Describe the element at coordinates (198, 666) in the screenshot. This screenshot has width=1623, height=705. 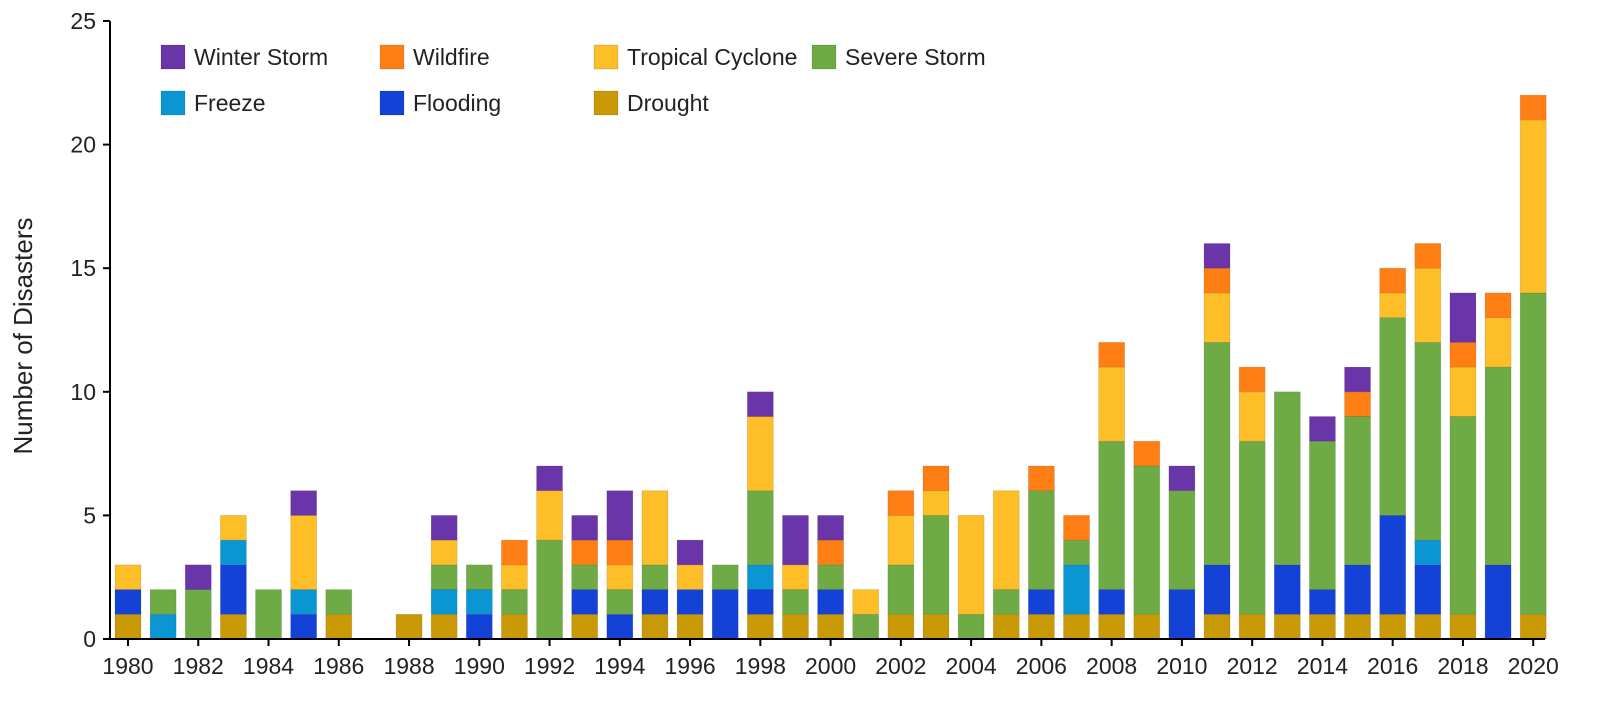
I see `x-tick-label: 1982` at that location.